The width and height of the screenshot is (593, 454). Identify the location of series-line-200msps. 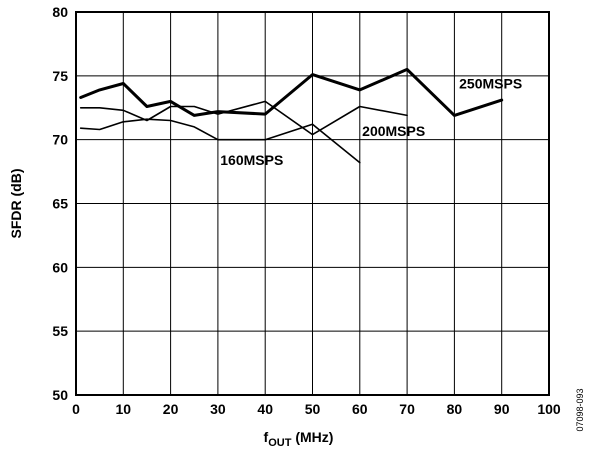
(243, 118).